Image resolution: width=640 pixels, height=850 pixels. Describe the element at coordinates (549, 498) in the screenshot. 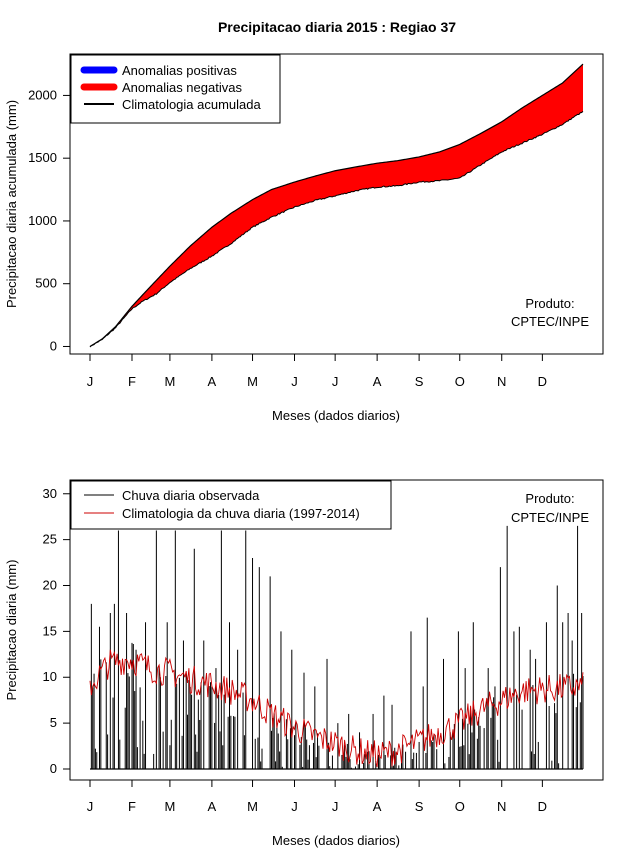

I see `annotation-produto-bottom: Produto:` at that location.